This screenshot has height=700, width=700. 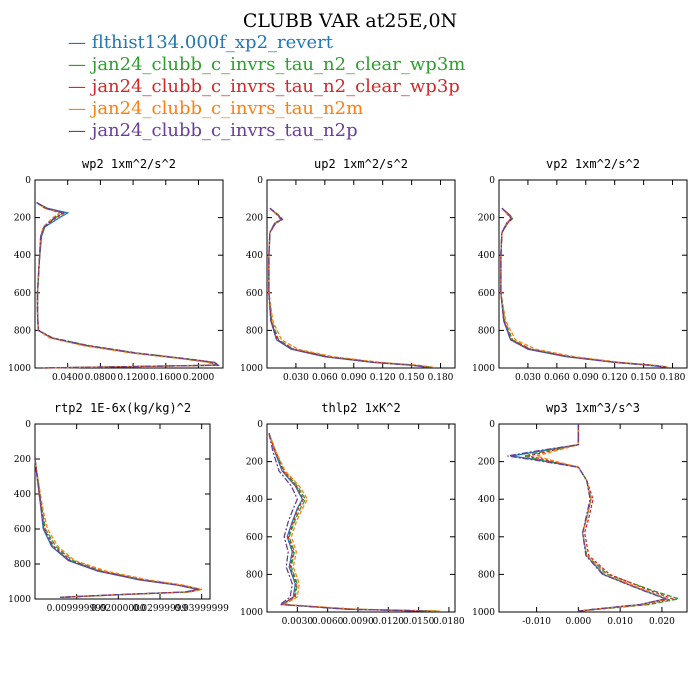 What do you see at coordinates (216, 108) in the screenshot?
I see `legend-item: — jan24_clubb_c_invrs_tau_n2m` at bounding box center [216, 108].